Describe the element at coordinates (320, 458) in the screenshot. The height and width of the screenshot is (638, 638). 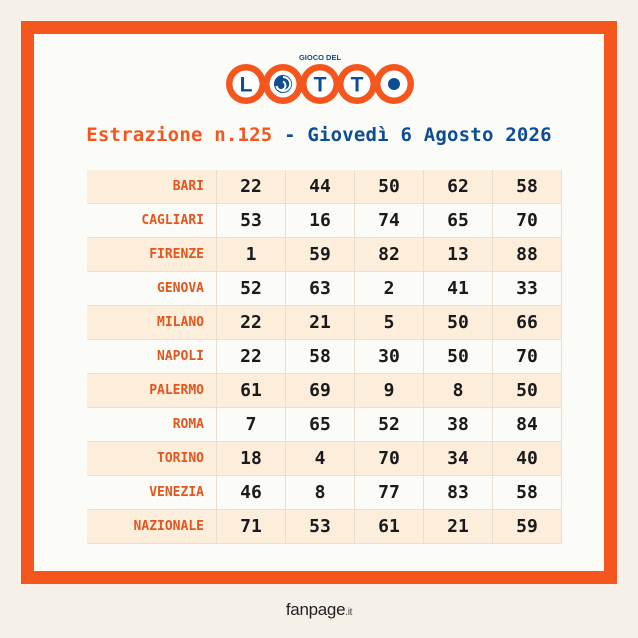
I see `drawn-number: 4` at that location.